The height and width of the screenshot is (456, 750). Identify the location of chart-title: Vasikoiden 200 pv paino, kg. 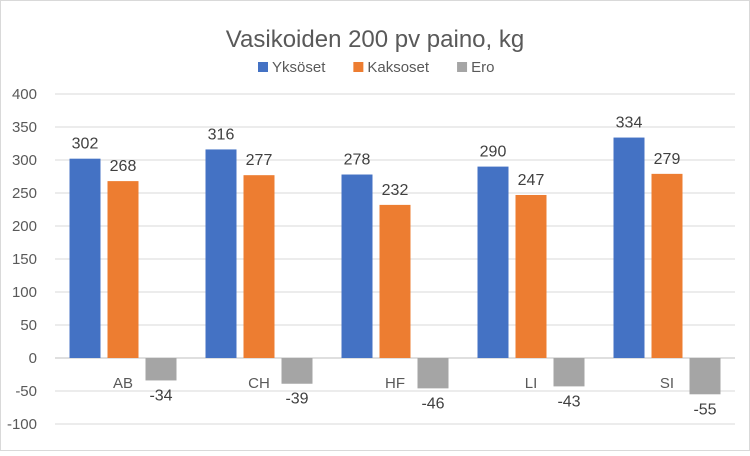
(375, 39).